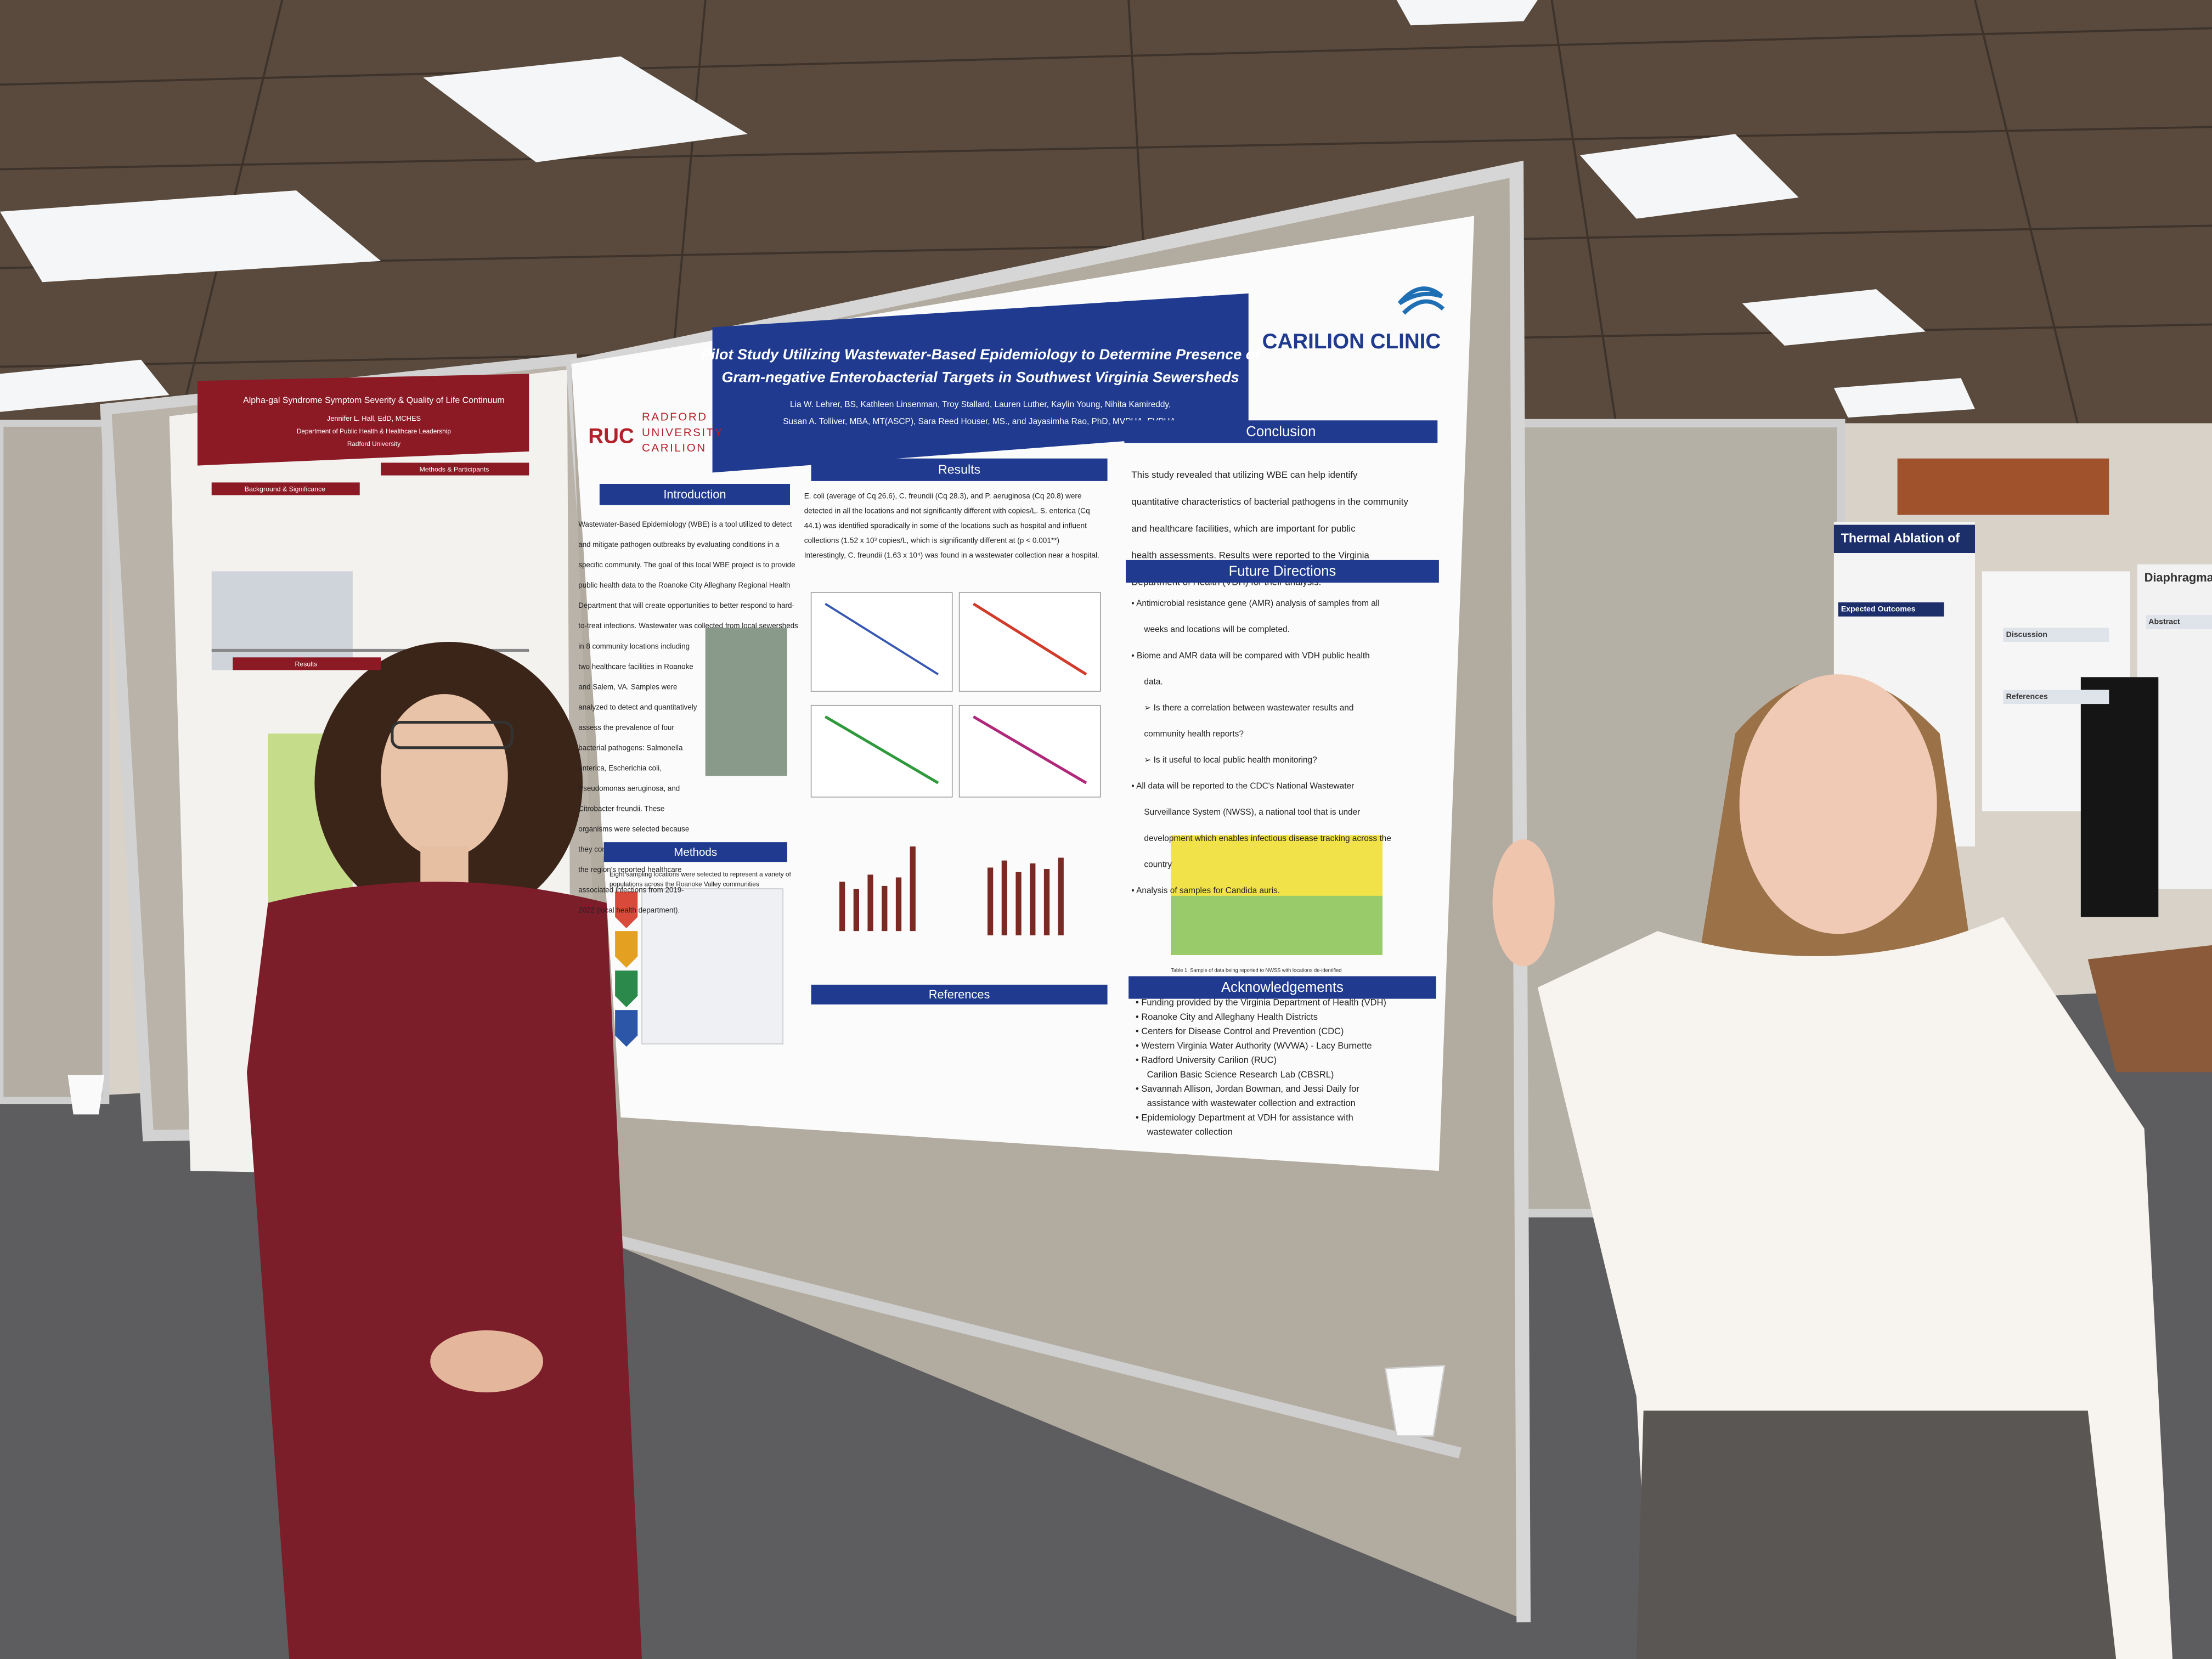 This screenshot has width=2212, height=1659. Describe the element at coordinates (627, 687) in the screenshot. I see `body-text: and Salem, VA. Samples were` at that location.